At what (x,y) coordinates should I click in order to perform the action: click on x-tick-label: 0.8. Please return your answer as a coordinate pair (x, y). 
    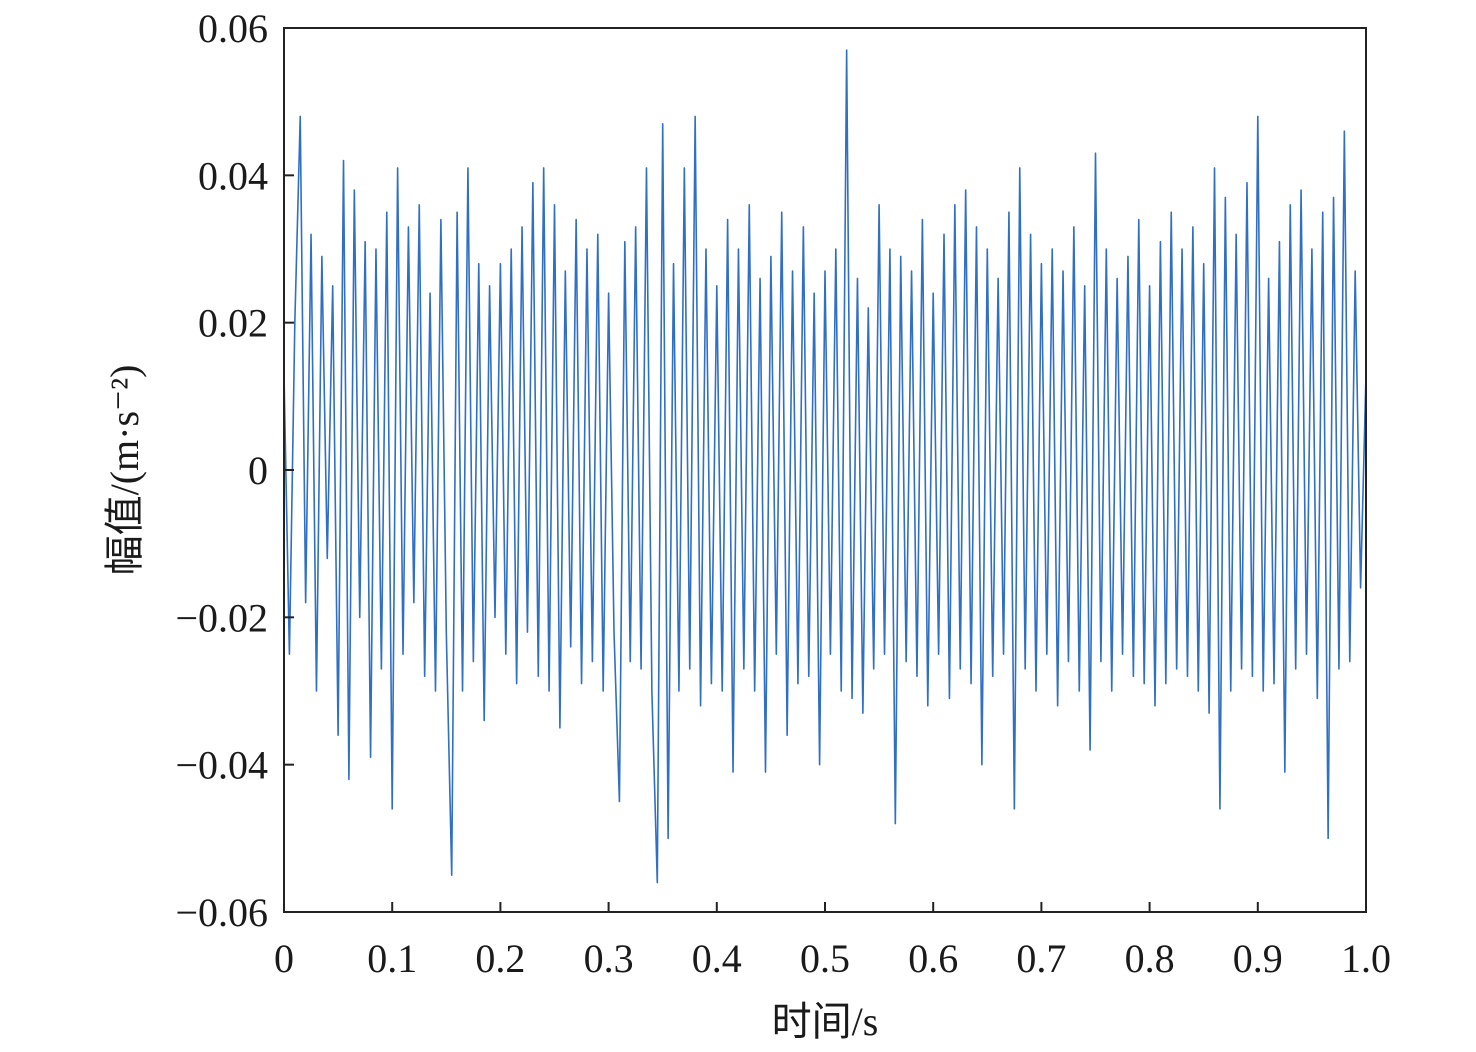
    Looking at the image, I should click on (1150, 958).